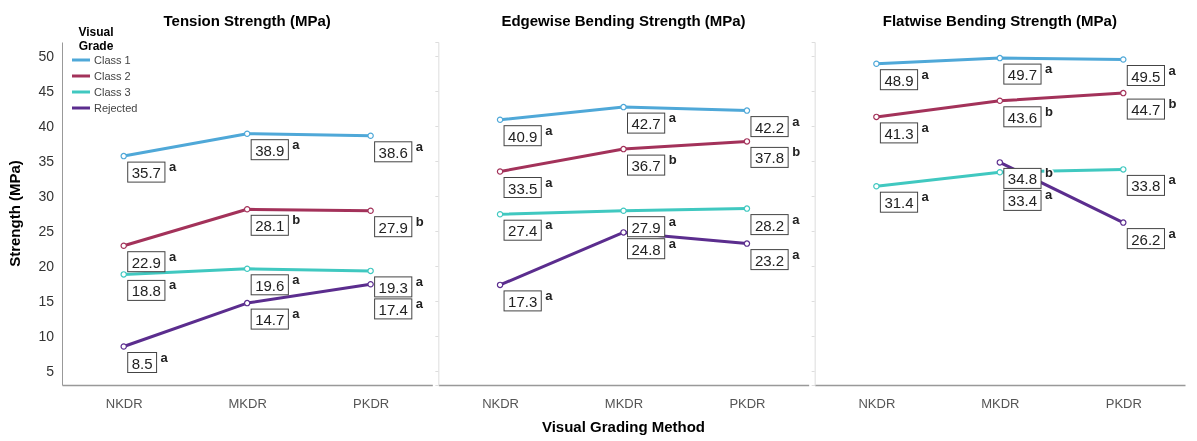  I want to click on data-label: 26.2 a, so click(1154, 236).